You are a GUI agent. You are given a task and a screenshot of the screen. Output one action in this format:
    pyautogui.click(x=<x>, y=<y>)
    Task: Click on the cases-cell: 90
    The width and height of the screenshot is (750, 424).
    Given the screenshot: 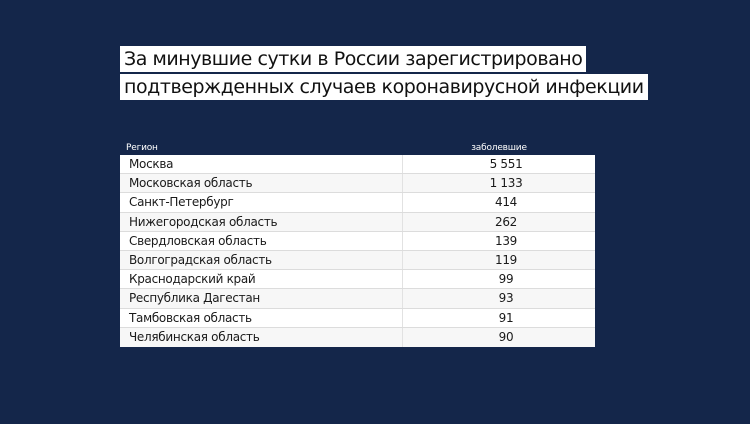 What is the action you would take?
    pyautogui.click(x=506, y=336)
    